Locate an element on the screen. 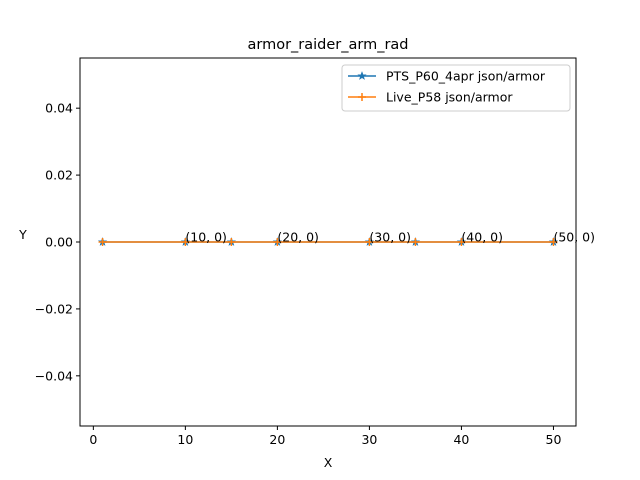 Image resolution: width=640 pixels, height=480 pixels. x-tick-label: 0 is located at coordinates (93, 439).